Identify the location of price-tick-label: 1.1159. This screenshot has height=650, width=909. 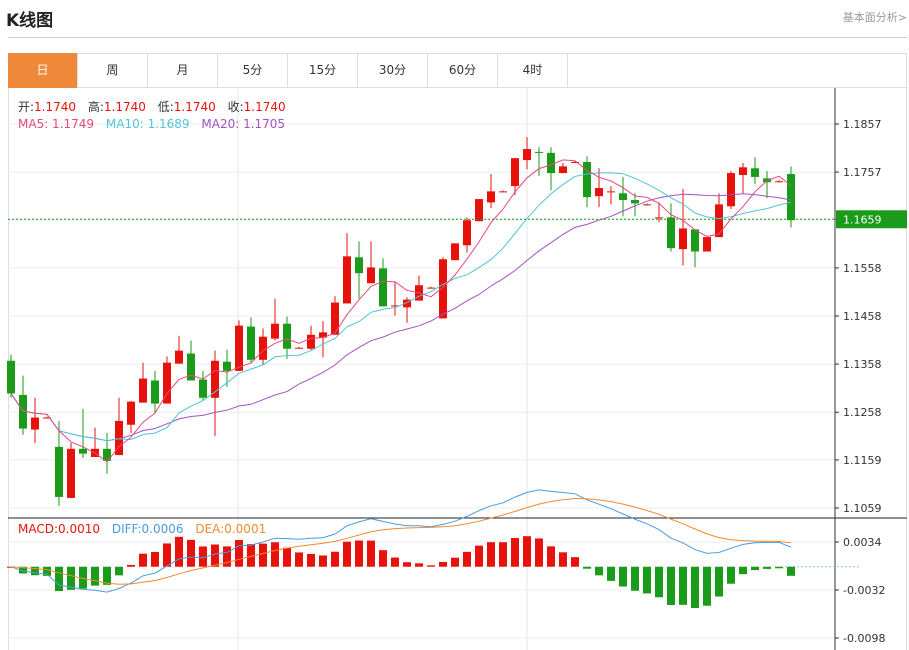
(862, 460).